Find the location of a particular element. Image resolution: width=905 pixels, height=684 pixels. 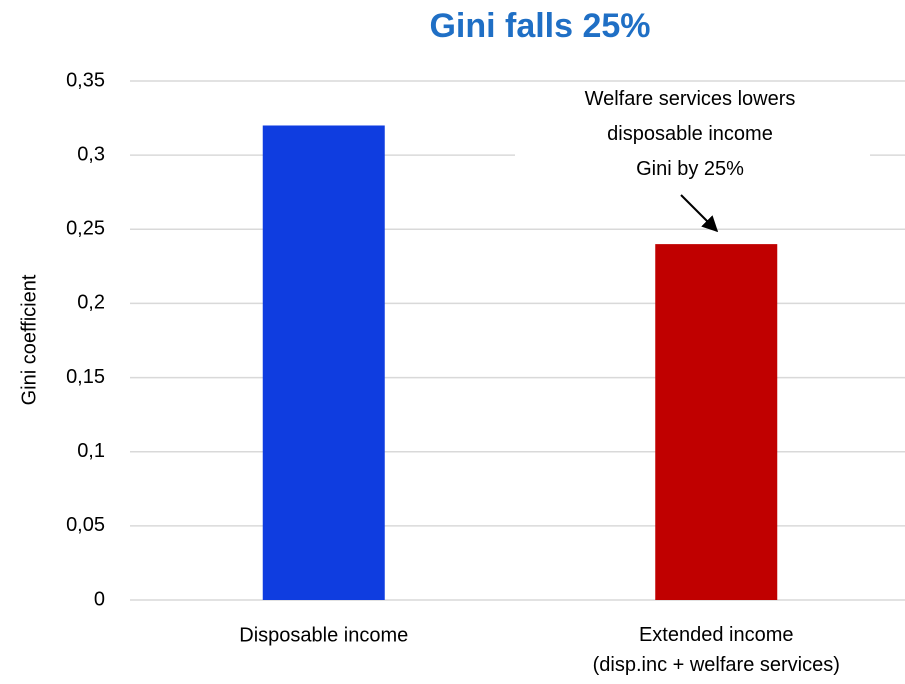

y-tick-label: 0,05 is located at coordinates (85, 525).